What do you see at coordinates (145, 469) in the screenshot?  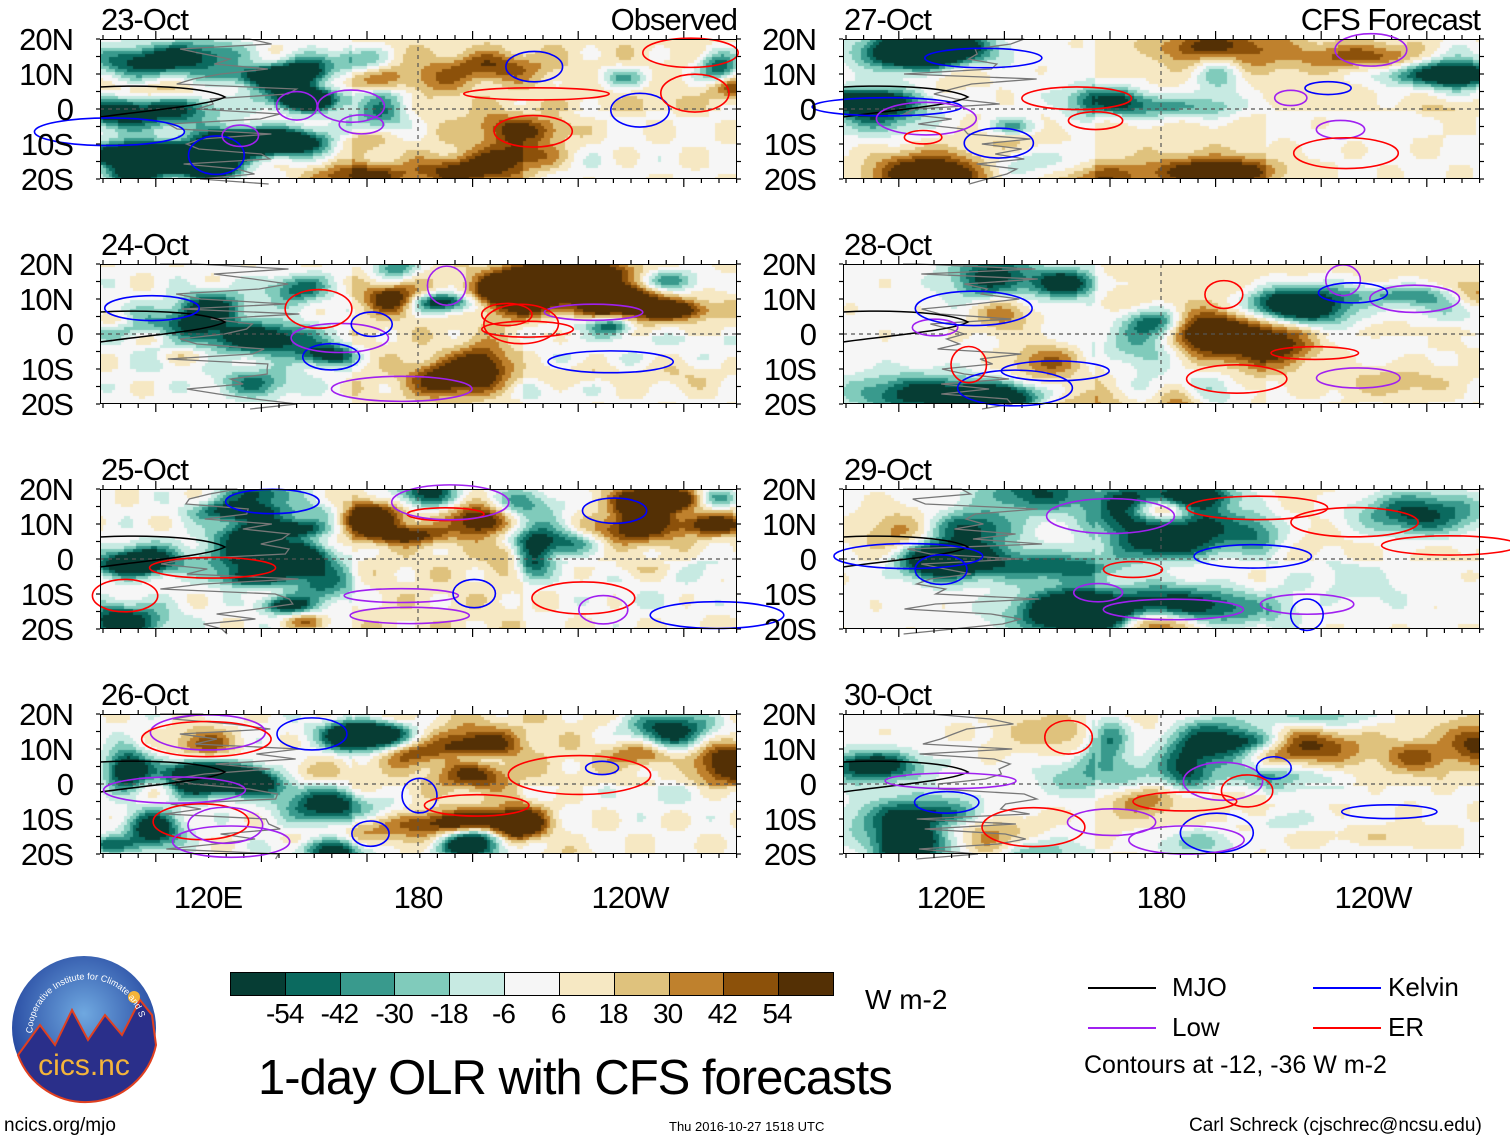 I see `panel-date: 25-Oct` at bounding box center [145, 469].